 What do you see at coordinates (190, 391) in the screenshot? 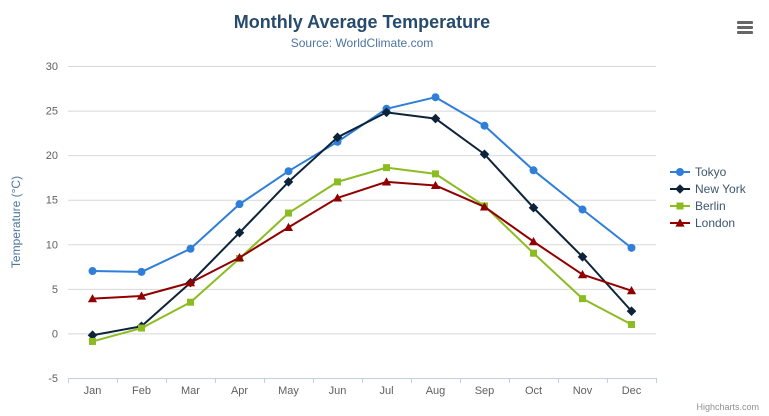
I see `x-axis-tick-label: Mar` at bounding box center [190, 391].